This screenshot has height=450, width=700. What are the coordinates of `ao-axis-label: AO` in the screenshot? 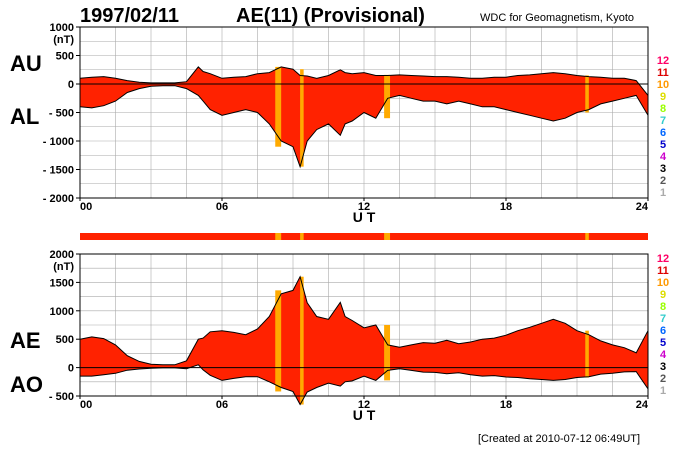 It's located at (26, 384).